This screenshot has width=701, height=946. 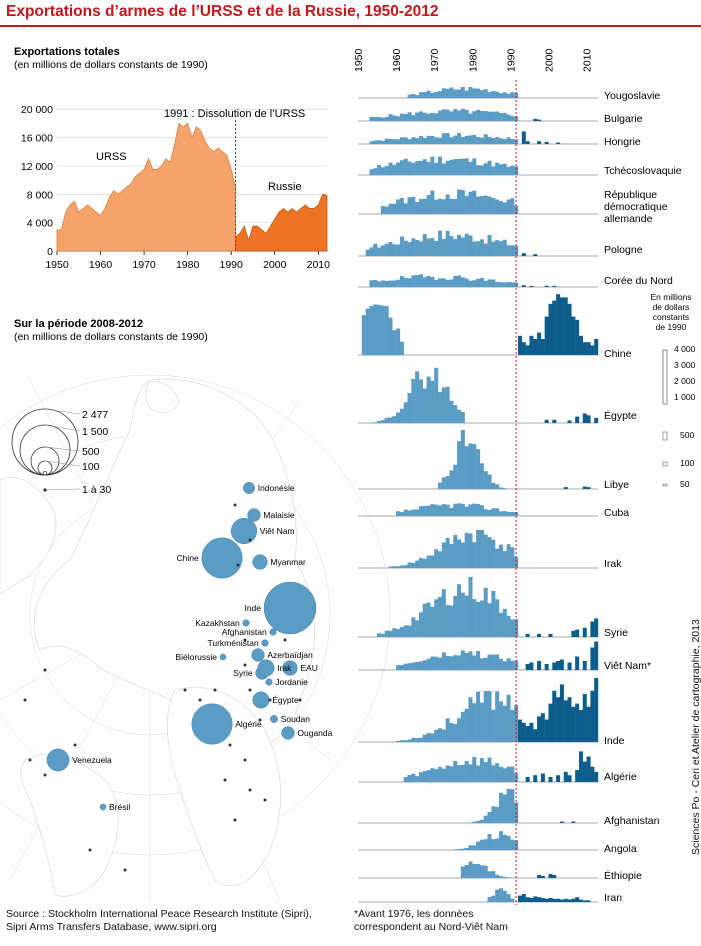 What do you see at coordinates (243, 673) in the screenshot?
I see `recipient-label: Syrie` at bounding box center [243, 673].